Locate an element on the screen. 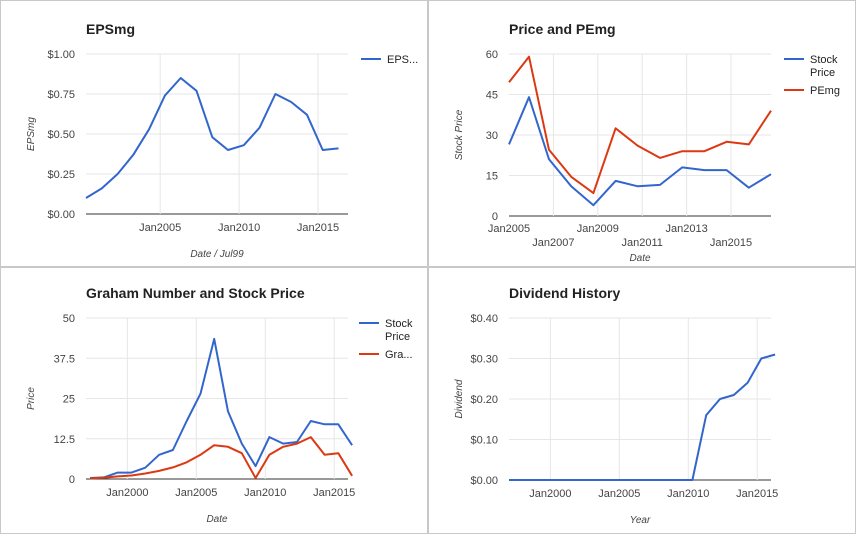 Image resolution: width=856 pixels, height=535 pixels. y-tick-label: $0.10 is located at coordinates (484, 441).